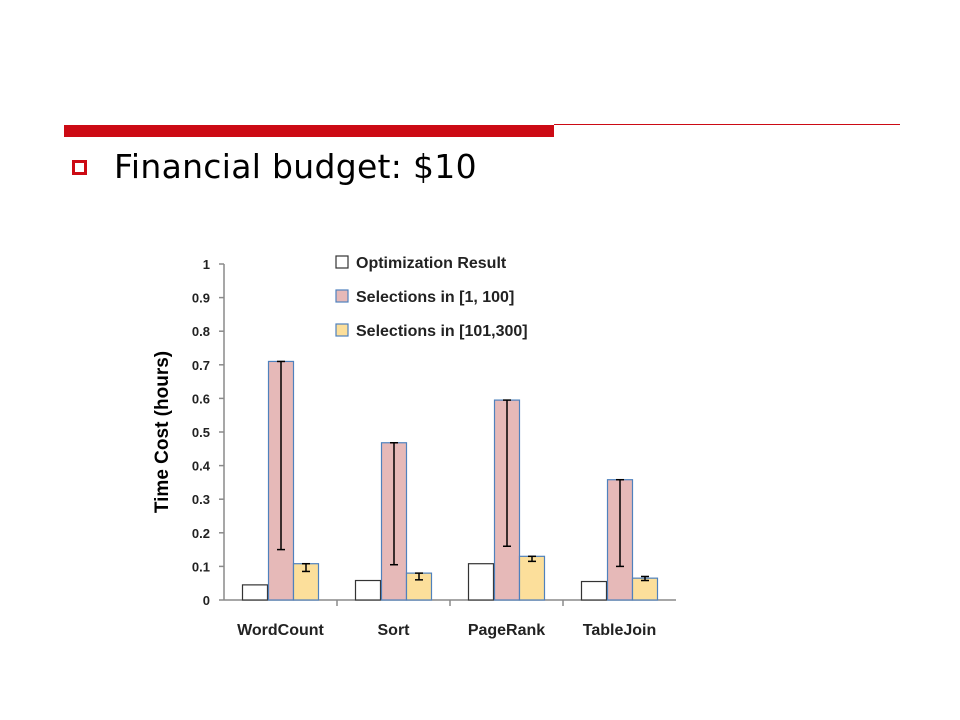  What do you see at coordinates (201, 298) in the screenshot?
I see `y-tick-label: 0.9` at bounding box center [201, 298].